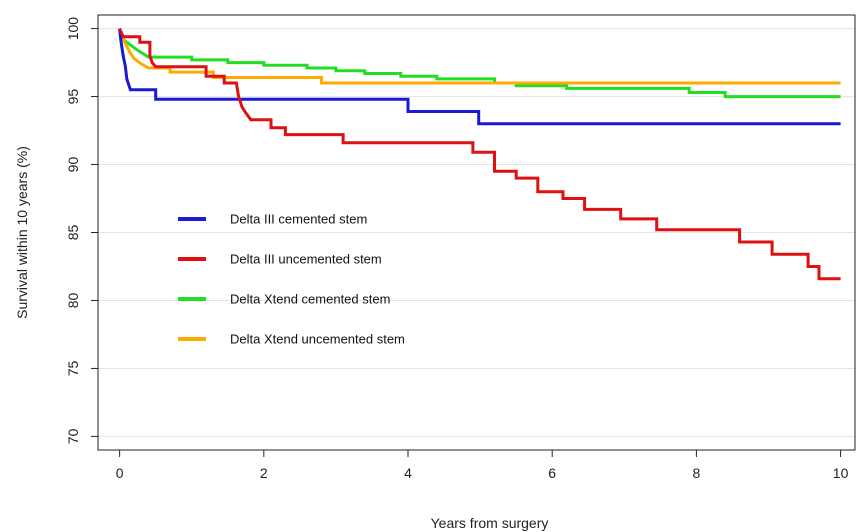 The width and height of the screenshot is (856, 532). Describe the element at coordinates (408, 473) in the screenshot. I see `x-tick-label: 4` at that location.